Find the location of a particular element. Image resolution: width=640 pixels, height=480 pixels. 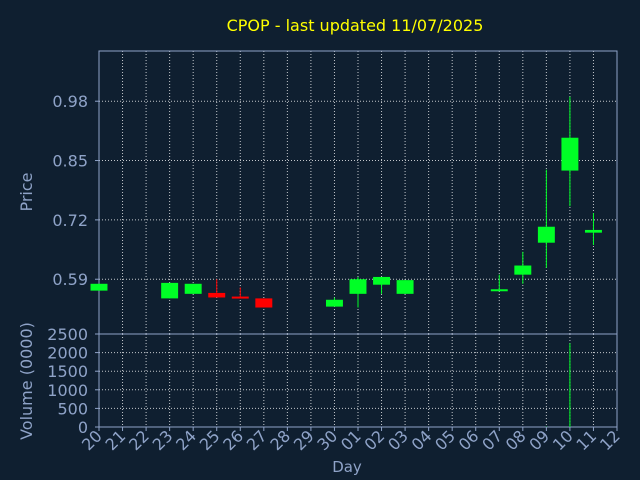

volume-tick-label: 500 is located at coordinates (72, 408).